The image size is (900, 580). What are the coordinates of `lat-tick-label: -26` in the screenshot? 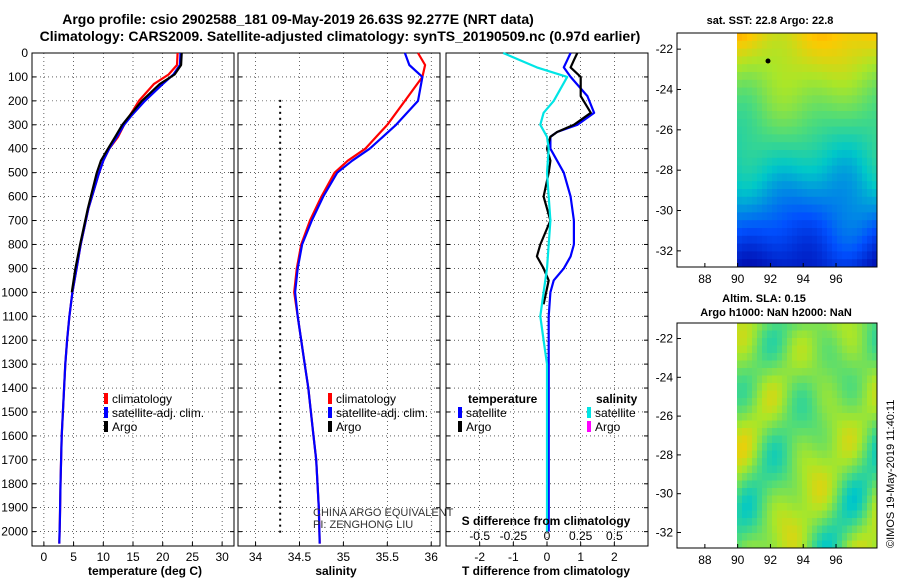 It's located at (665, 130).